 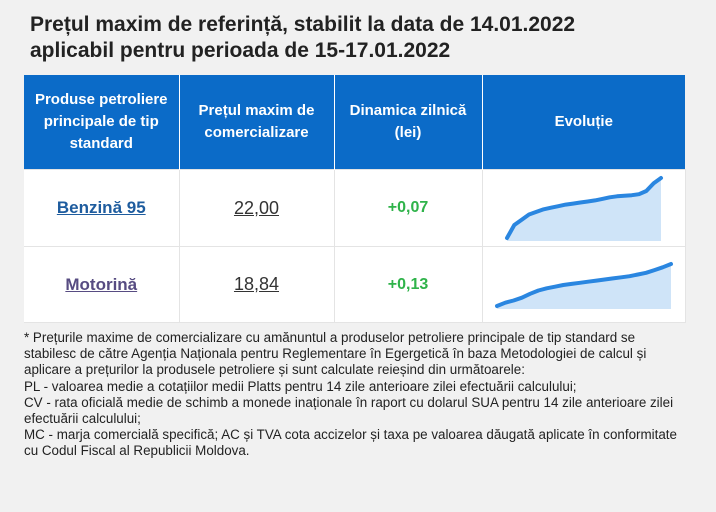 I want to click on price-value: 18,84, so click(x=256, y=284).